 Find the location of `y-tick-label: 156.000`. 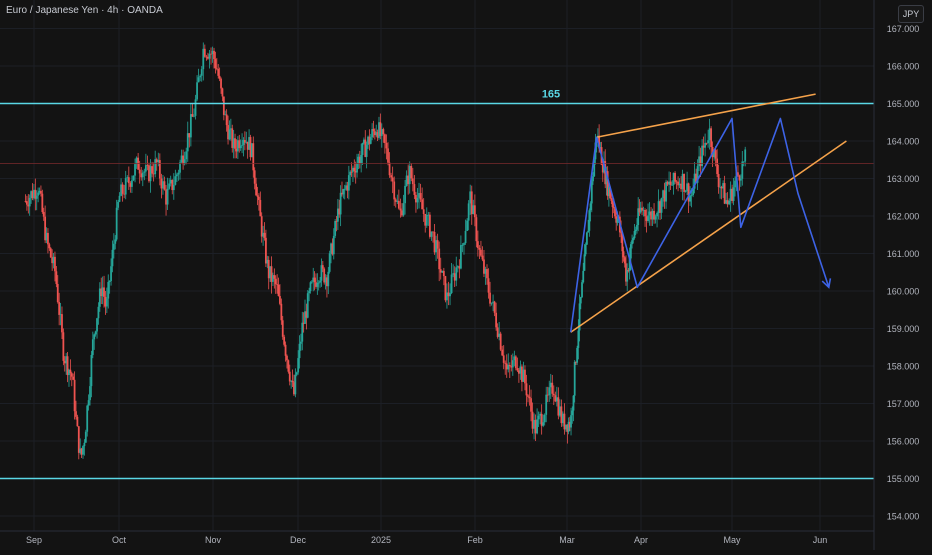

y-tick-label: 156.000 is located at coordinates (903, 442).